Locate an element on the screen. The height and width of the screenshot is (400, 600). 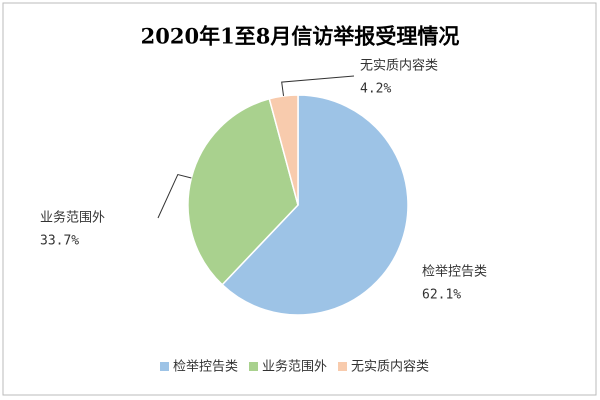
legend-label: 业务范围外 is located at coordinates (294, 367).